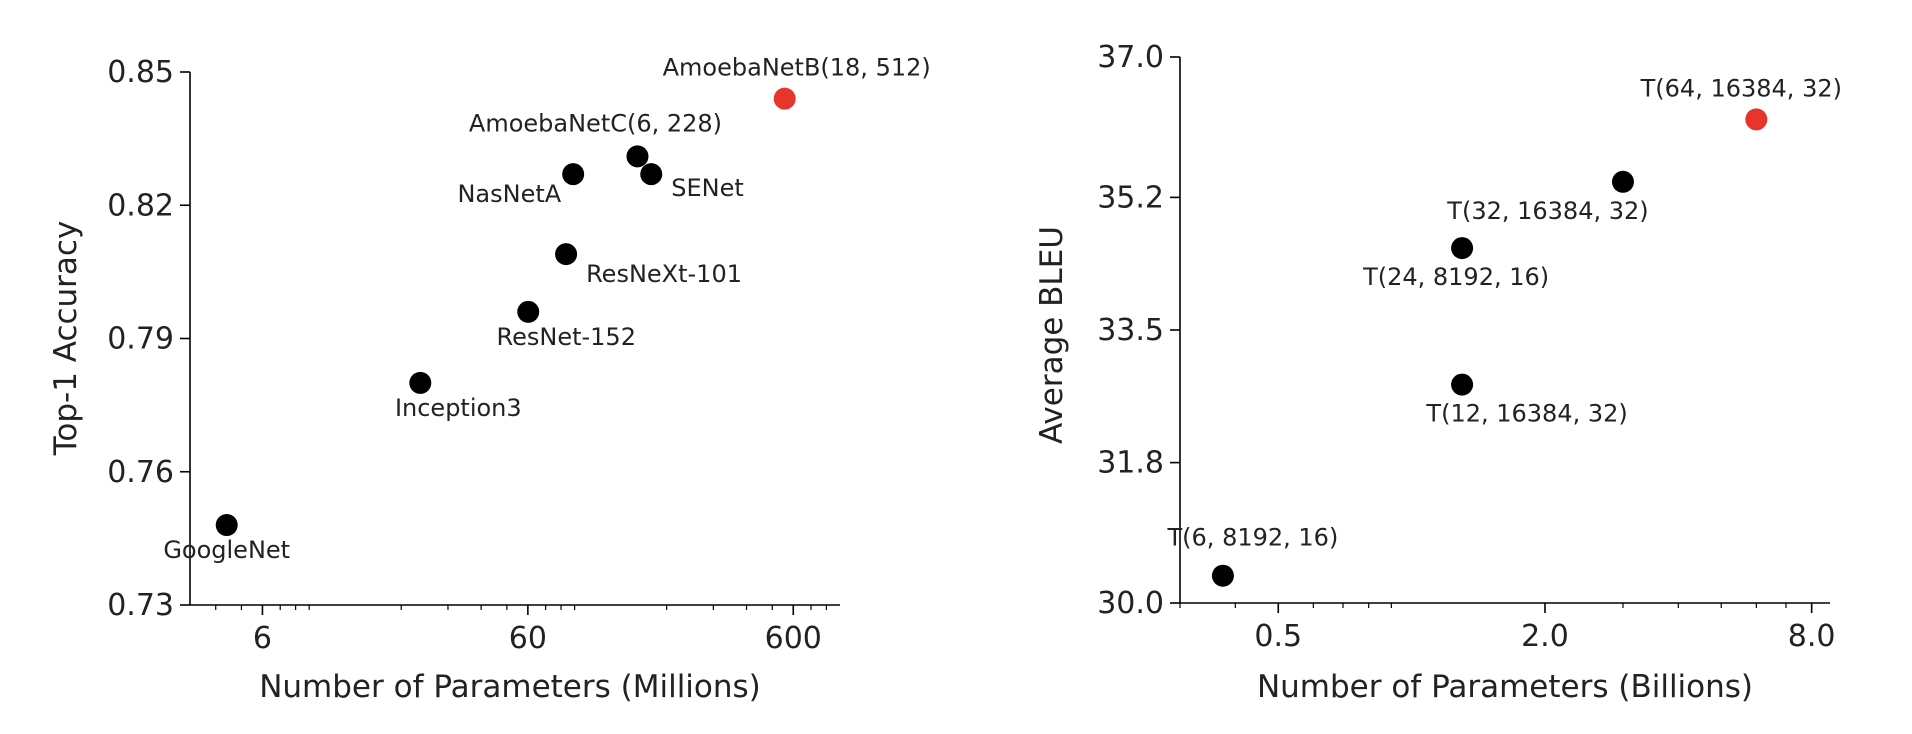 Image resolution: width=1912 pixels, height=734 pixels. I want to click on right-y-axis-title: Average BLEU, so click(1052, 335).